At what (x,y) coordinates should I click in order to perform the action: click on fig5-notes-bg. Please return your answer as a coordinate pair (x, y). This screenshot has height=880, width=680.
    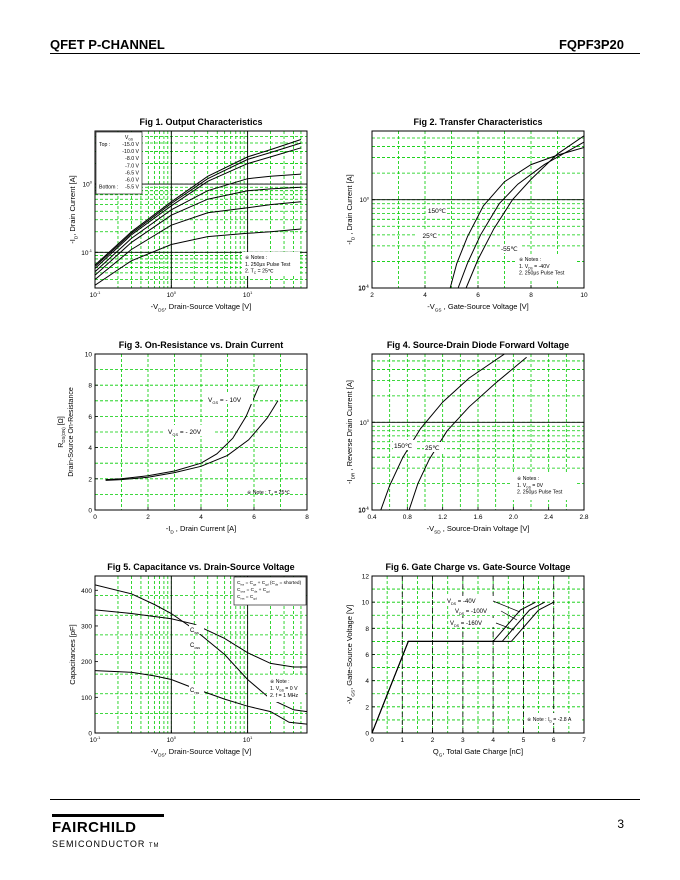
    Looking at the image, I should click on (286, 689).